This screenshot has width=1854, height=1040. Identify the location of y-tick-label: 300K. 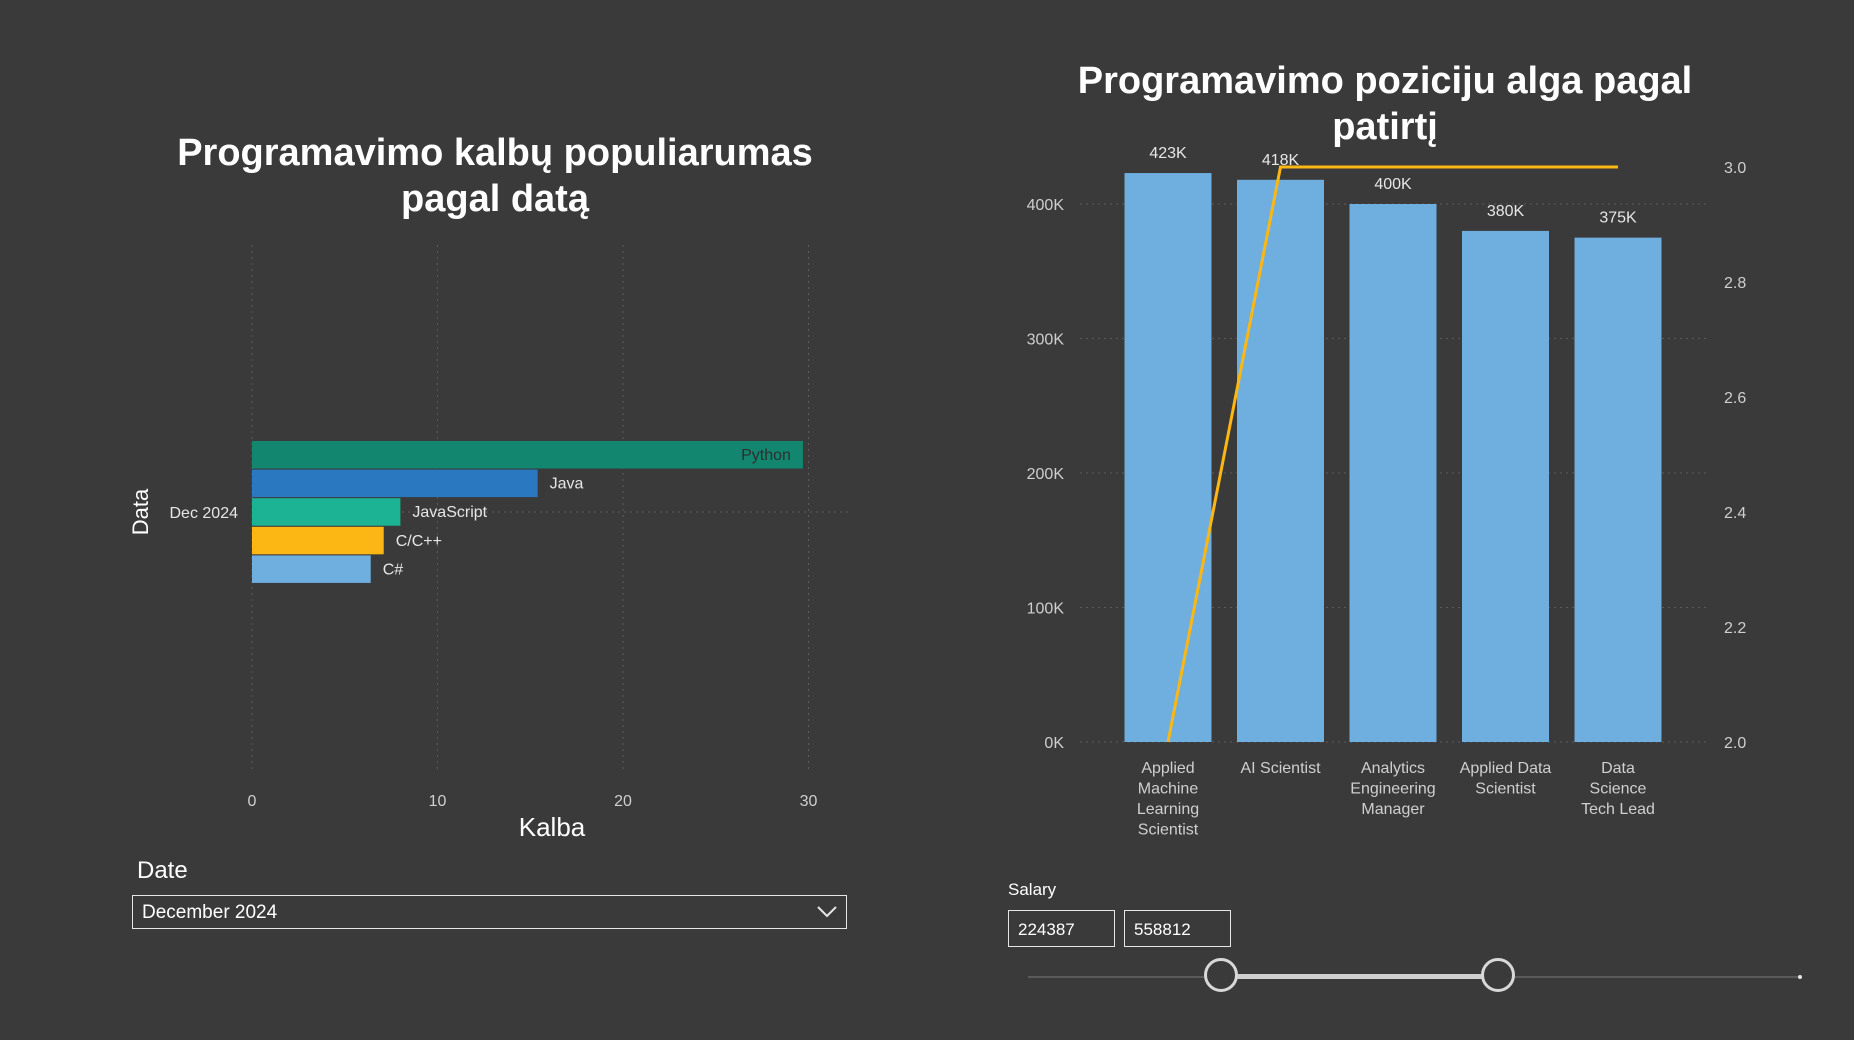
(1046, 340).